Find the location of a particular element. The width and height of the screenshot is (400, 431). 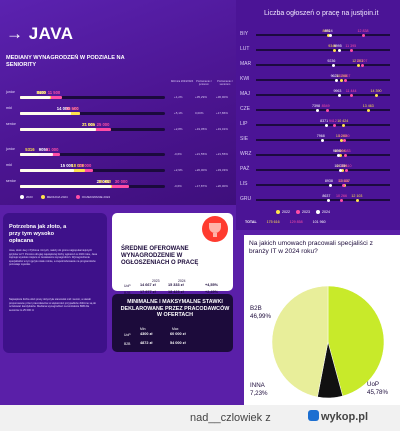

min-max-card is located at coordinates (172, 323).